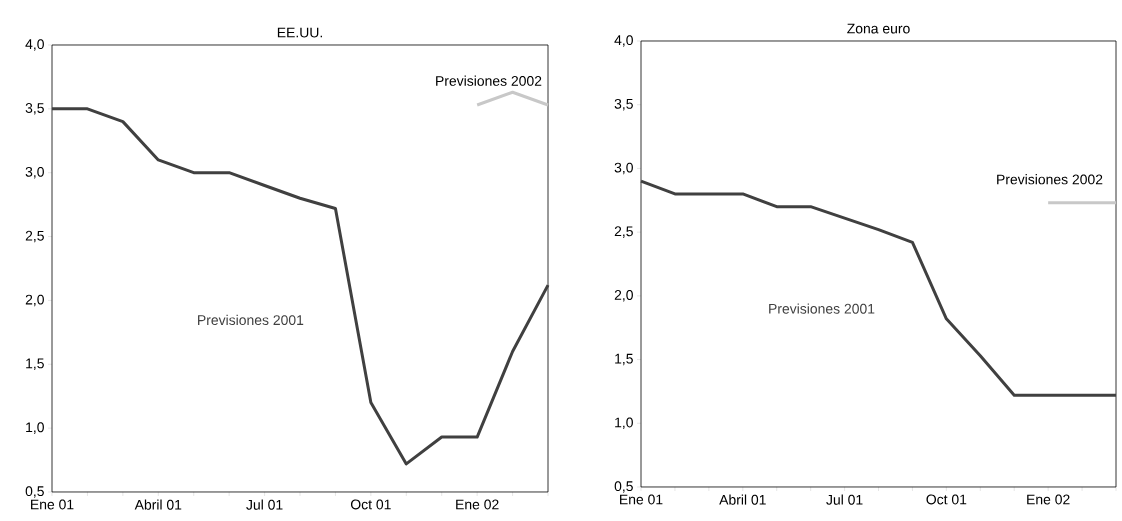 This screenshot has width=1122, height=521. Describe the element at coordinates (299, 32) in the screenshot. I see `chart-title: EE.UU.` at that location.